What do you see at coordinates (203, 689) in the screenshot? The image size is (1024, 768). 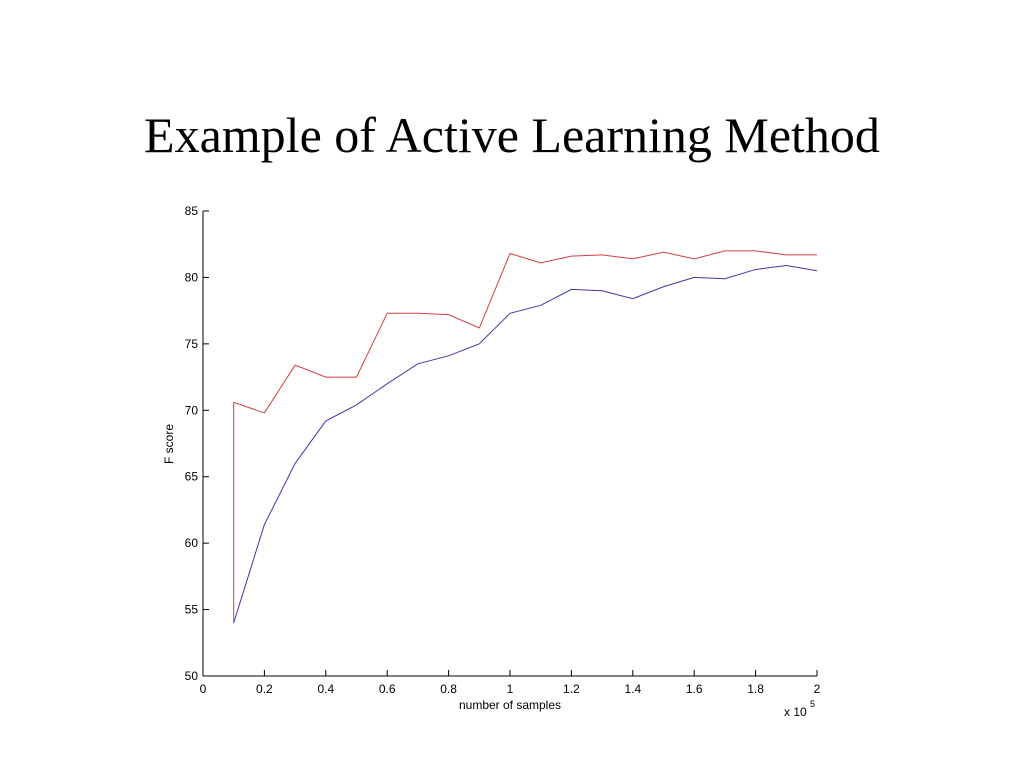 I see `x-tick-label: 0` at bounding box center [203, 689].